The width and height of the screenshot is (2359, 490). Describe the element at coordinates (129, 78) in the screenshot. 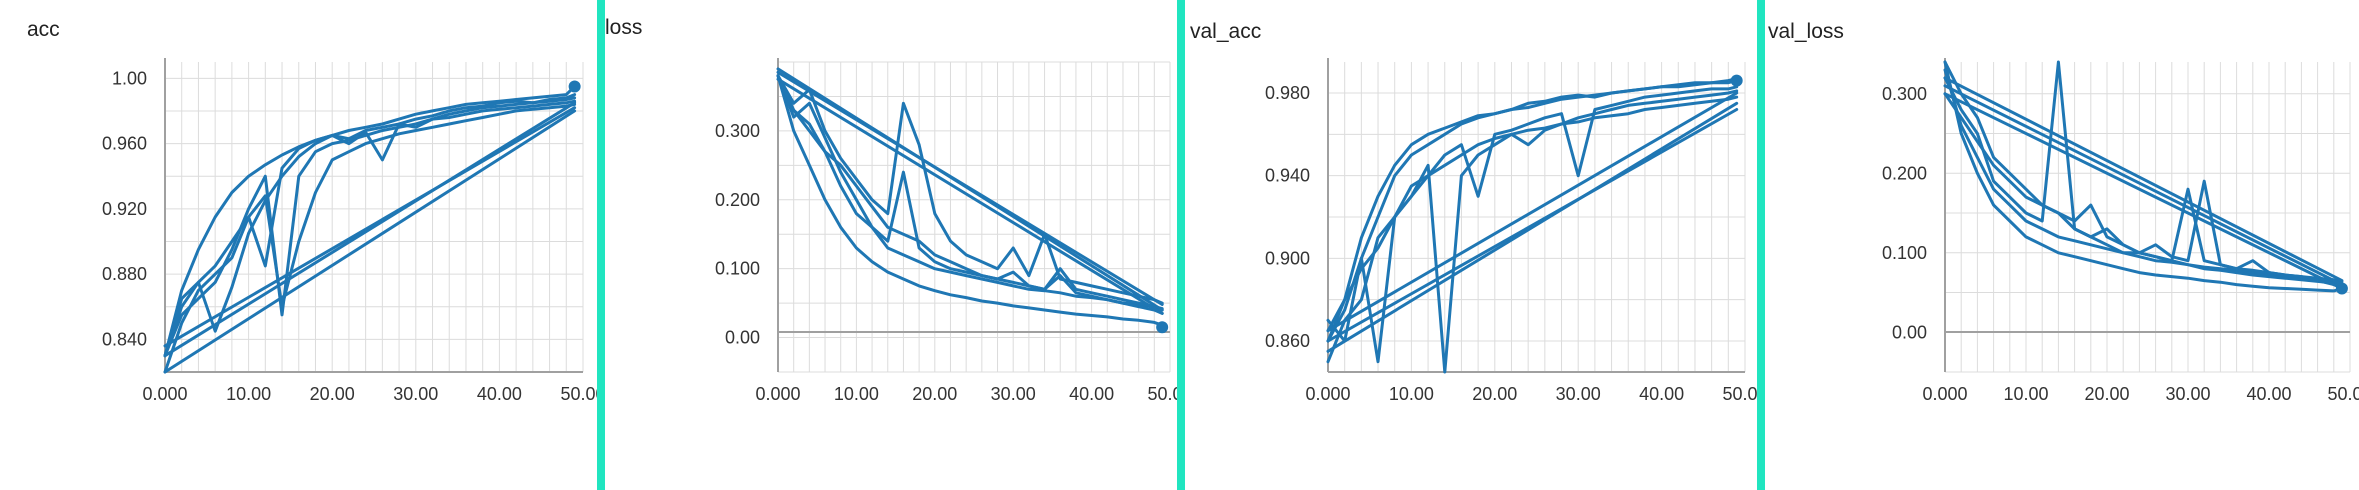

I see `y-tick-label: 1.00` at that location.